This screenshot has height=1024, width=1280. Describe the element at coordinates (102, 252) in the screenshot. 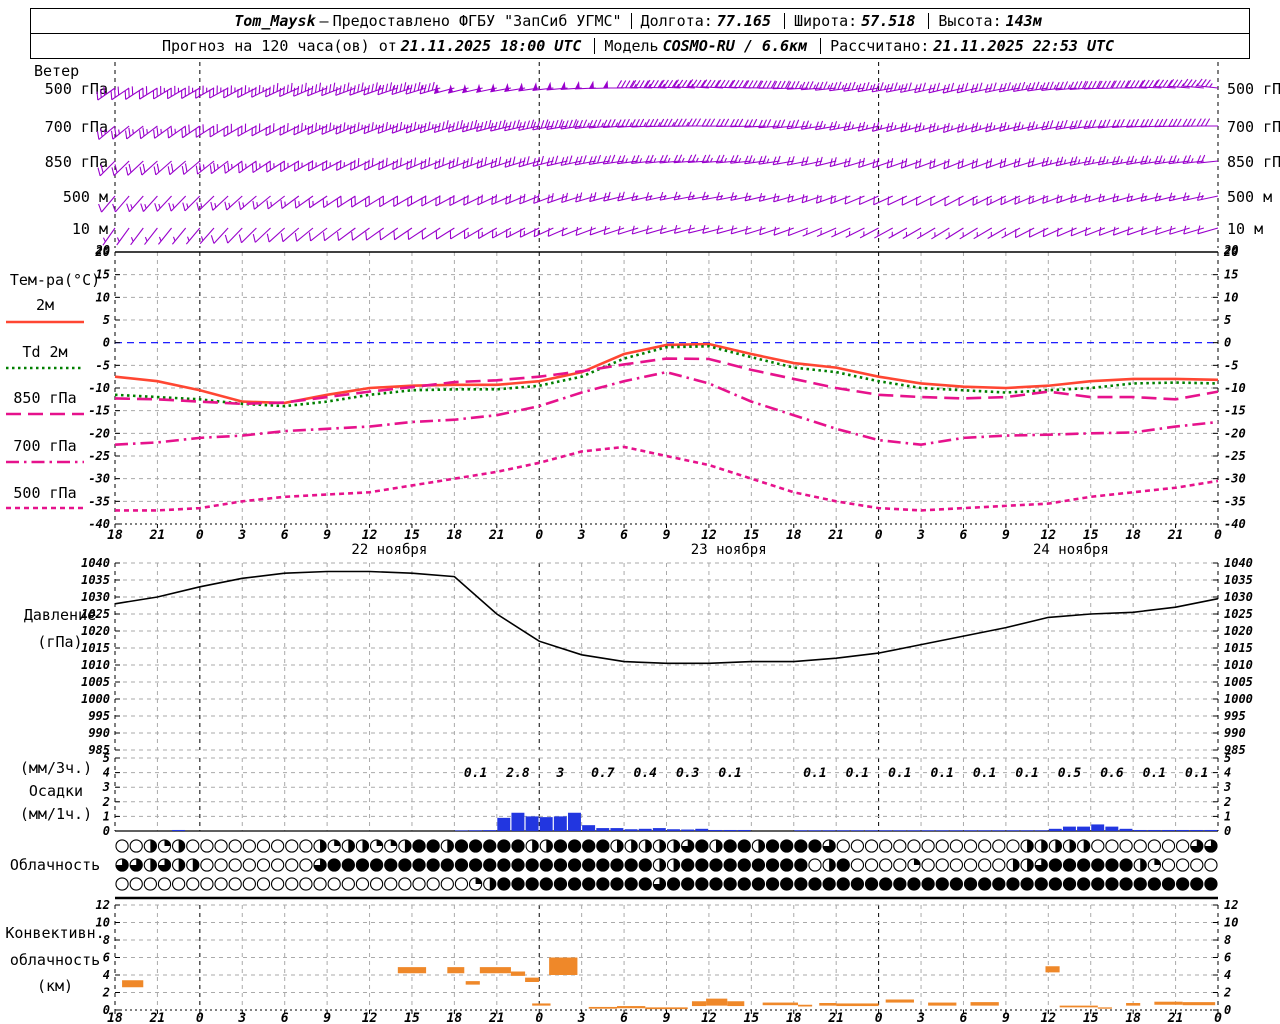

I see `y-tick-label: 20` at that location.